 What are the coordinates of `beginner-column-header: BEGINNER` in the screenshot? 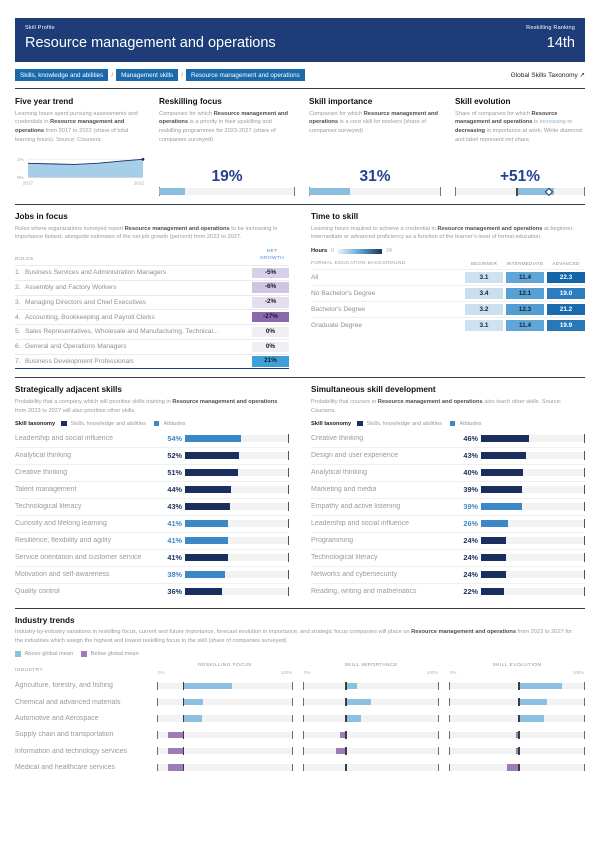 It's located at (484, 264).